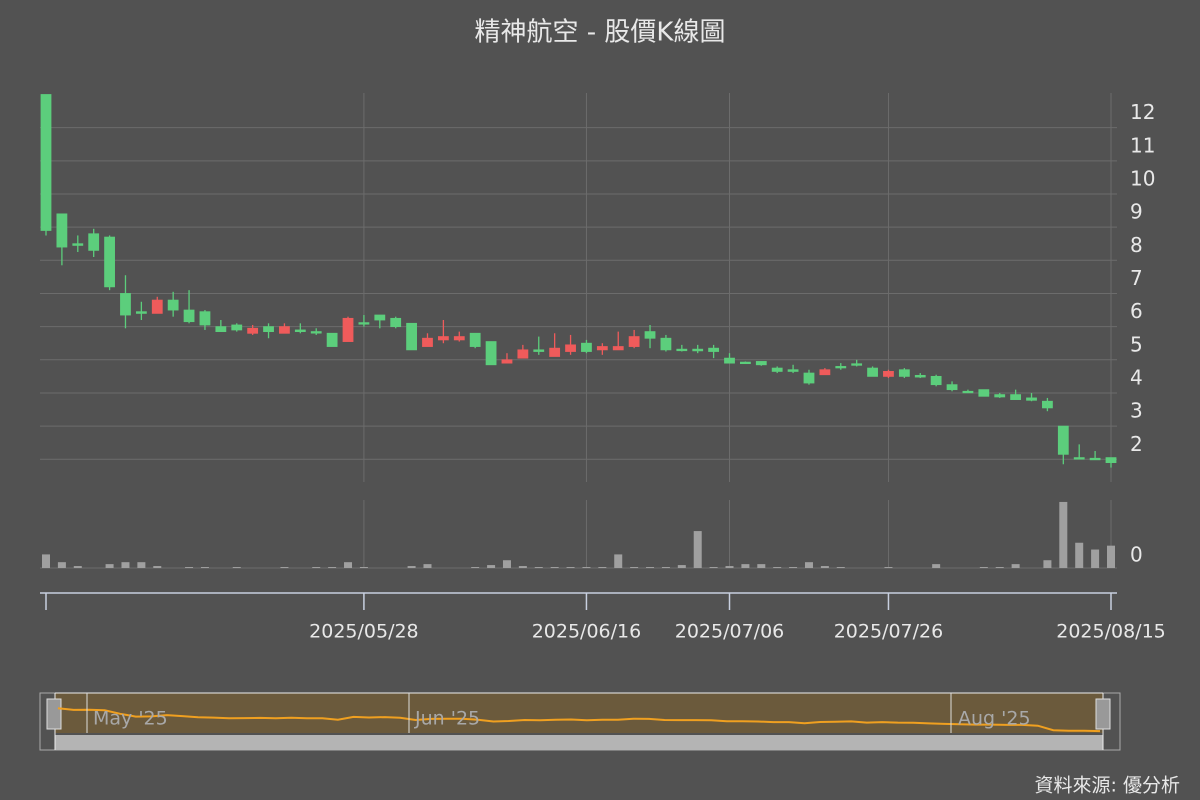 Image resolution: width=1200 pixels, height=800 pixels. Describe the element at coordinates (447, 719) in the screenshot. I see `rangeslider-label: Jun '25` at that location.